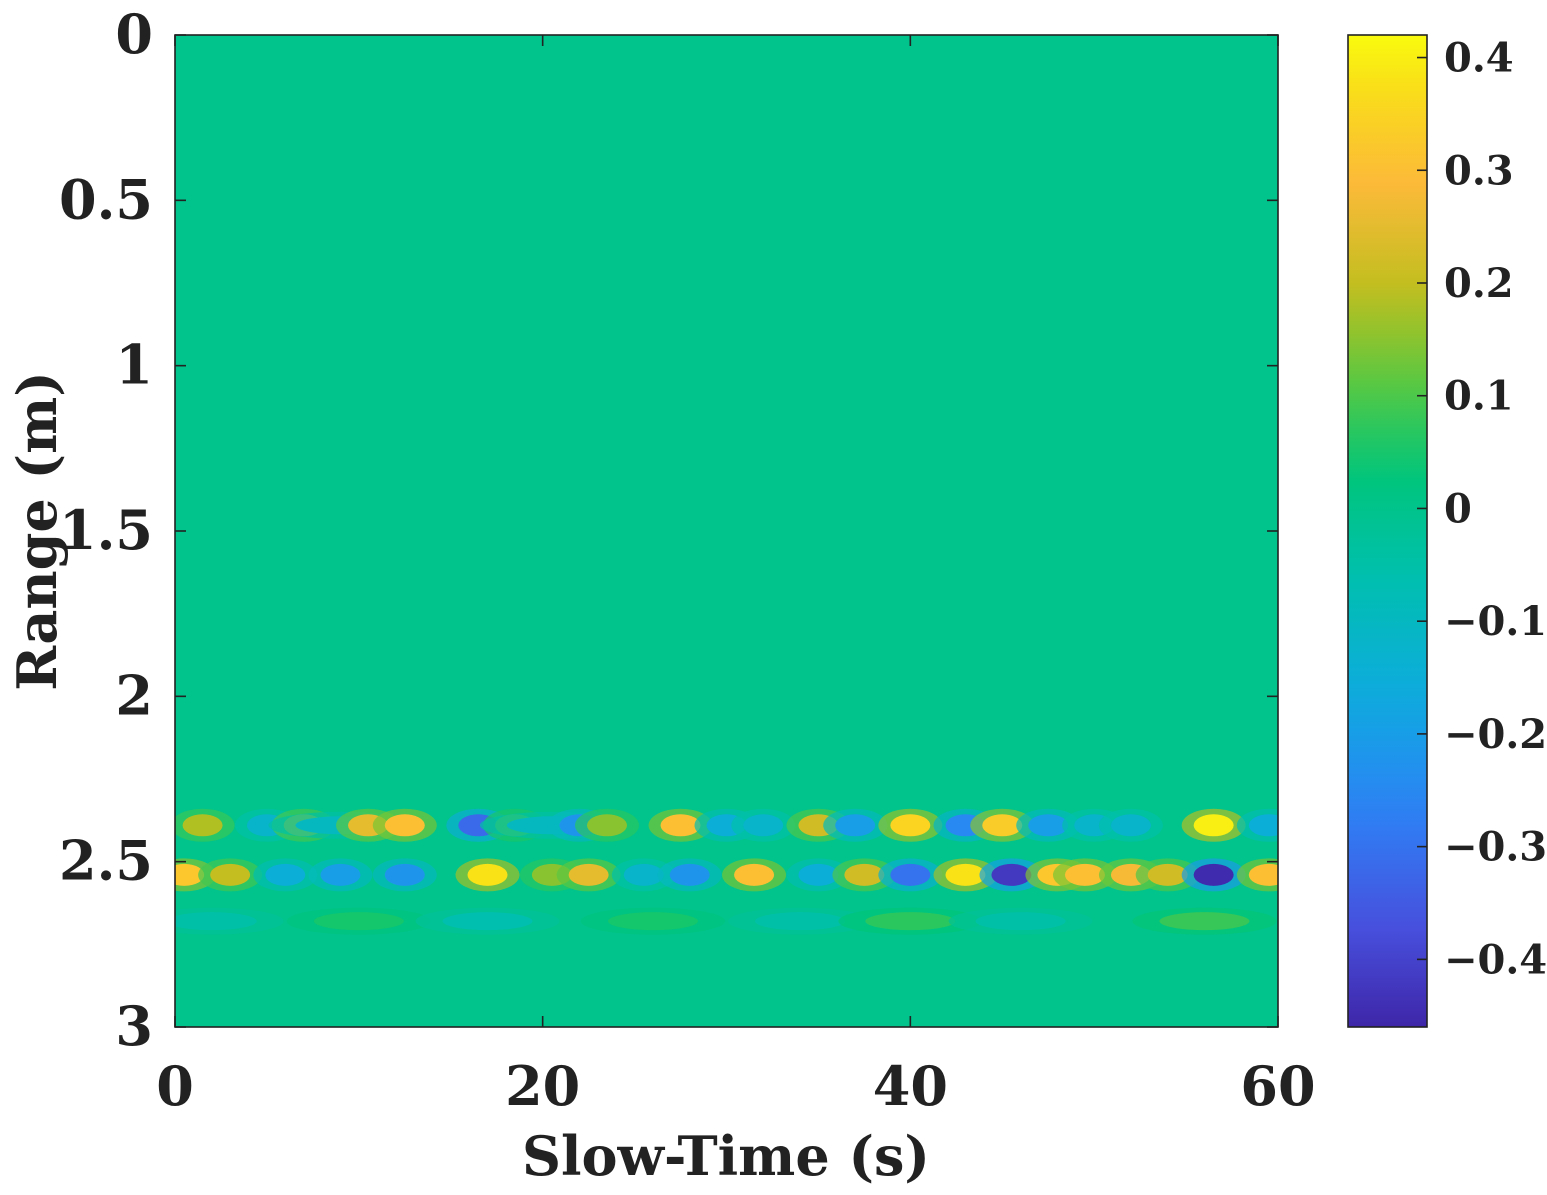 The height and width of the screenshot is (1195, 1547). Describe the element at coordinates (1479, 58) in the screenshot. I see `colorbar-tick-label: 0.4` at that location.